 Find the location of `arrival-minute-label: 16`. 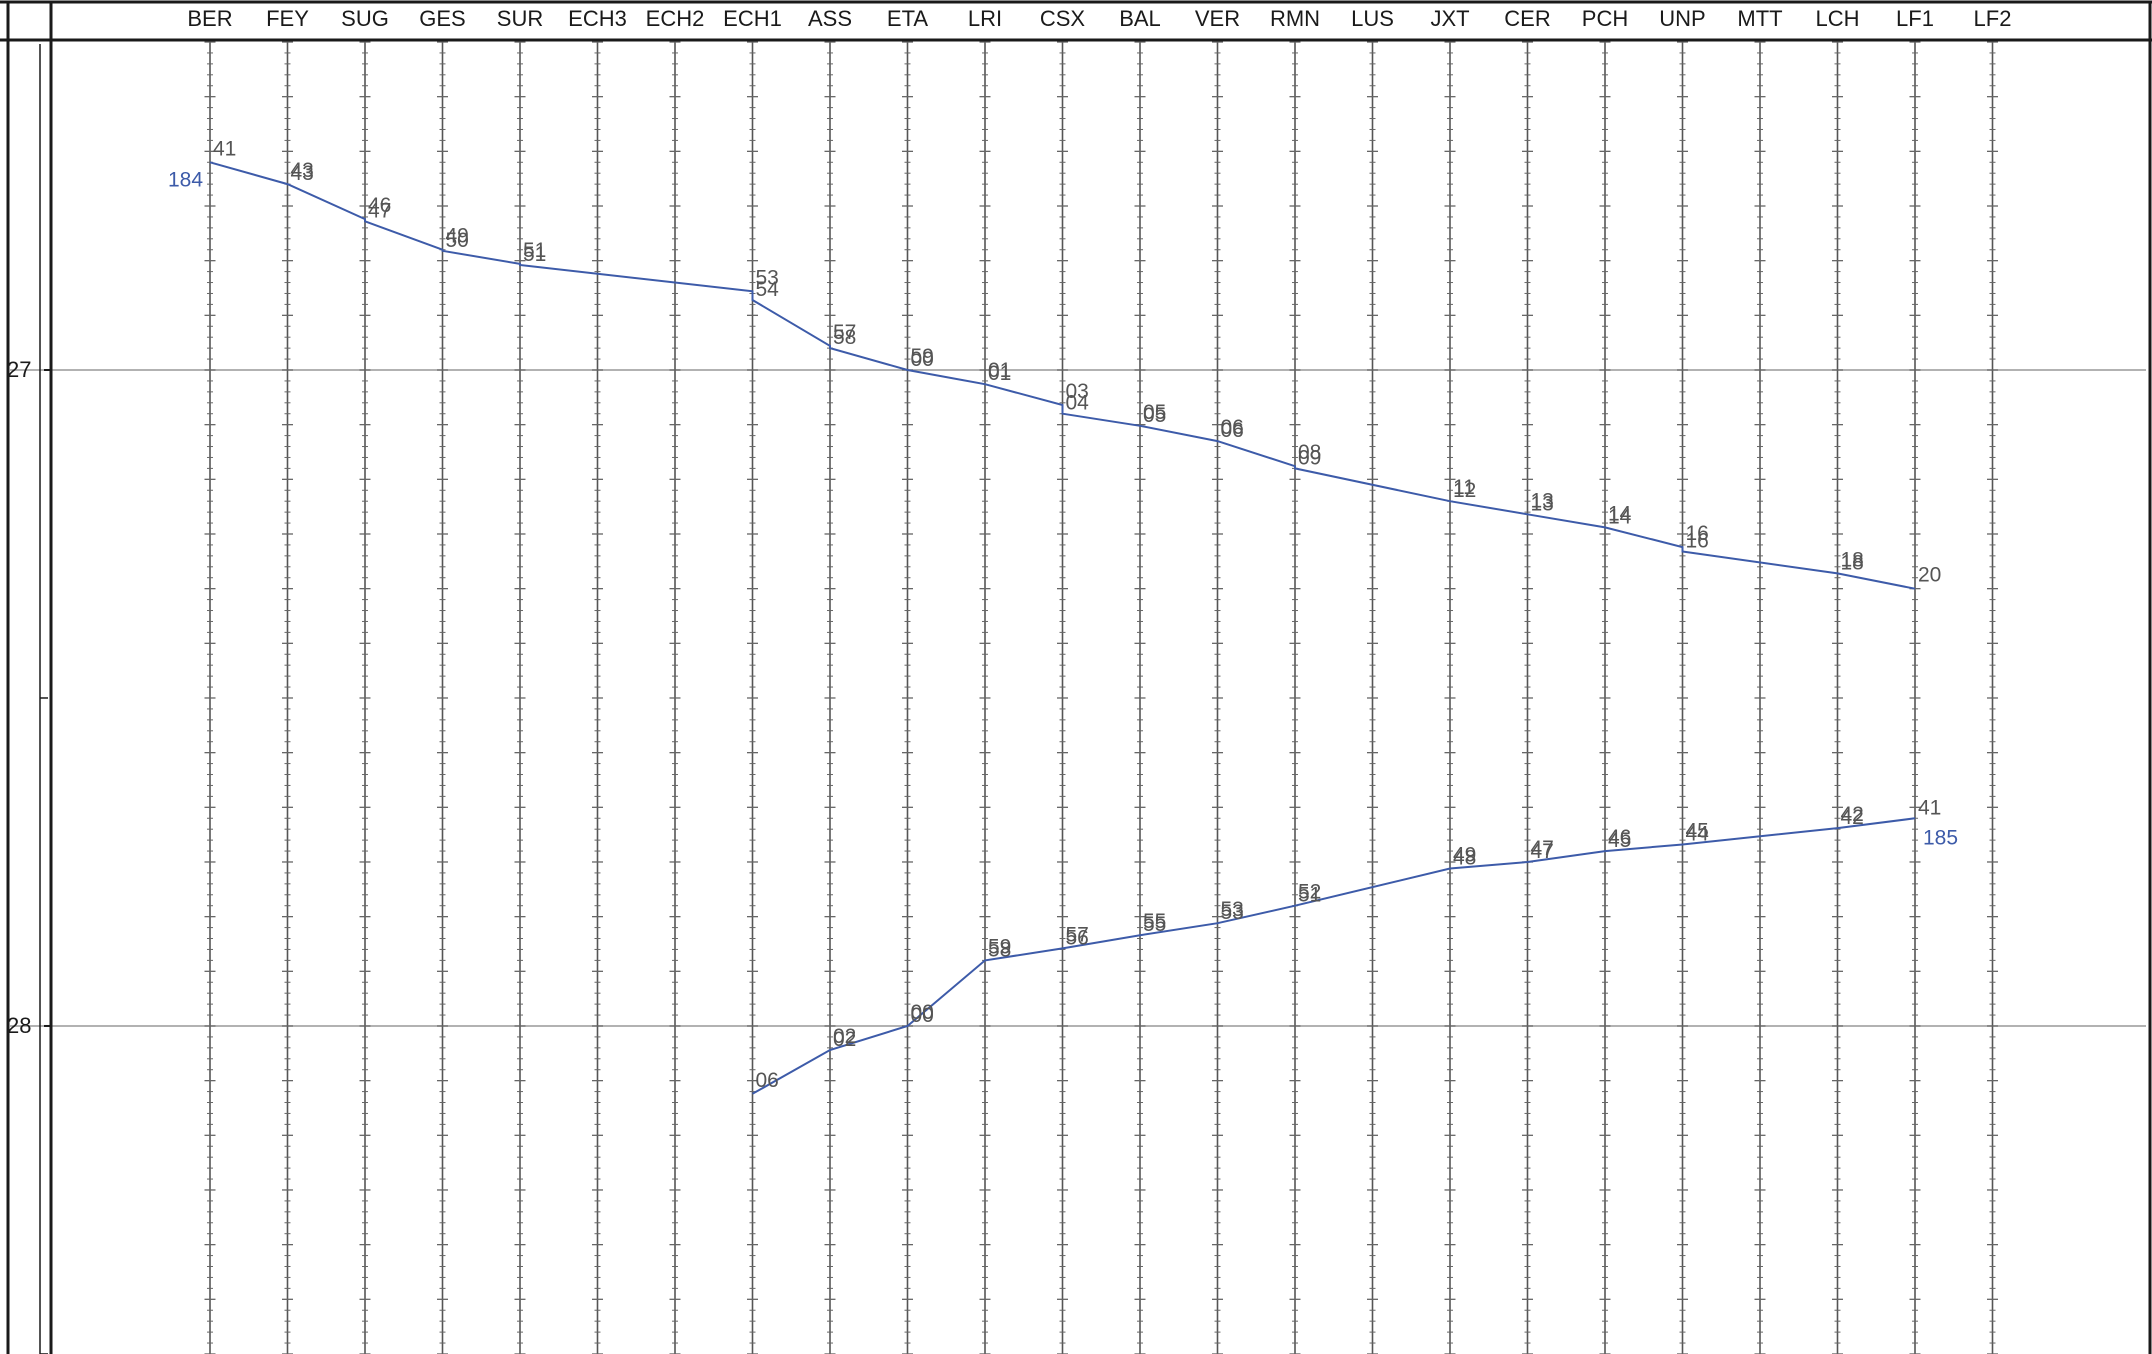

arrival-minute-label: 16 is located at coordinates (1697, 533).